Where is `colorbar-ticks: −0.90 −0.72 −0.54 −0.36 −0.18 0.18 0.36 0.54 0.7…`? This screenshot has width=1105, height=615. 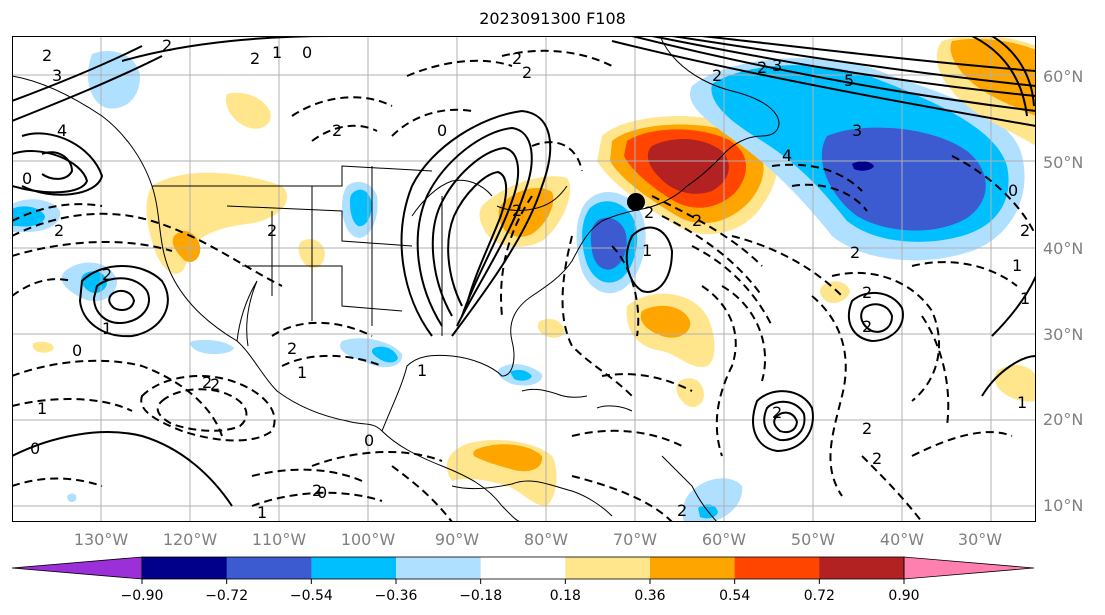 colorbar-ticks: −0.90 −0.72 −0.54 −0.36 −0.18 0.18 0.36 0.54 0.7… is located at coordinates (520, 591).